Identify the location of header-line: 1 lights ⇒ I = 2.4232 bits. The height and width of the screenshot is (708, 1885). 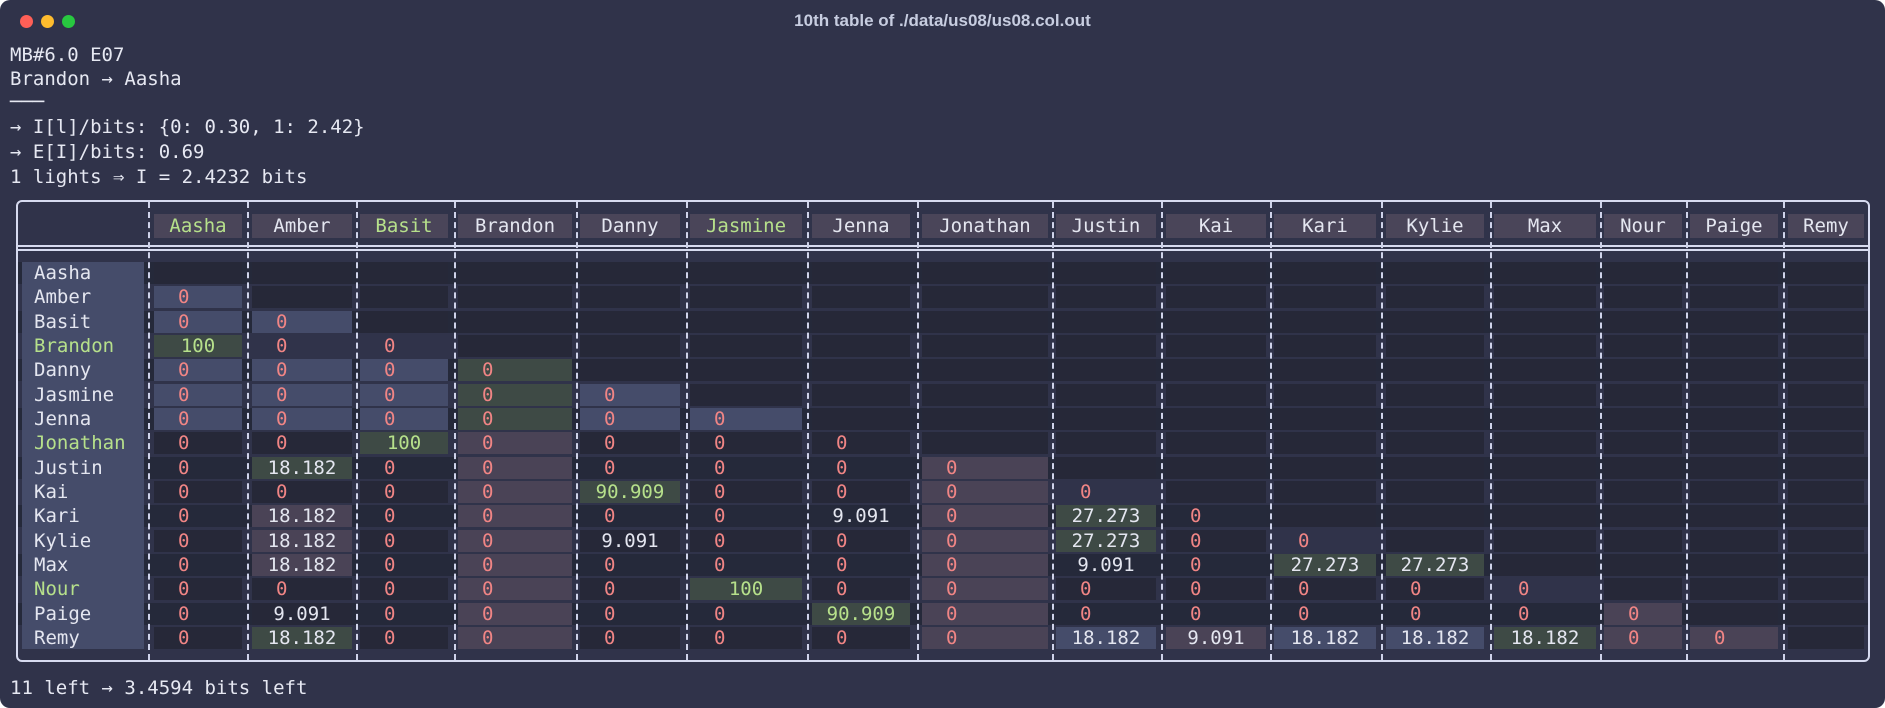
(159, 177).